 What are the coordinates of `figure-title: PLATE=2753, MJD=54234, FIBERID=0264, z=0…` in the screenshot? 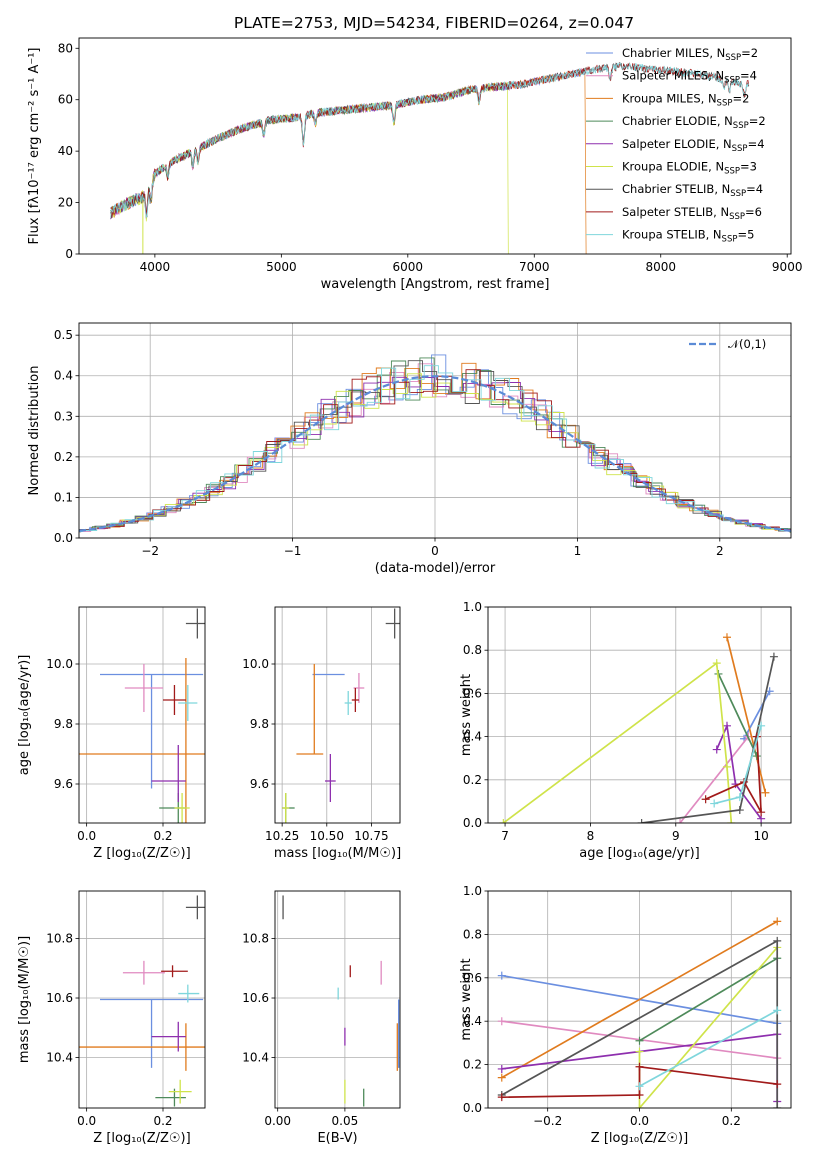 It's located at (434, 23).